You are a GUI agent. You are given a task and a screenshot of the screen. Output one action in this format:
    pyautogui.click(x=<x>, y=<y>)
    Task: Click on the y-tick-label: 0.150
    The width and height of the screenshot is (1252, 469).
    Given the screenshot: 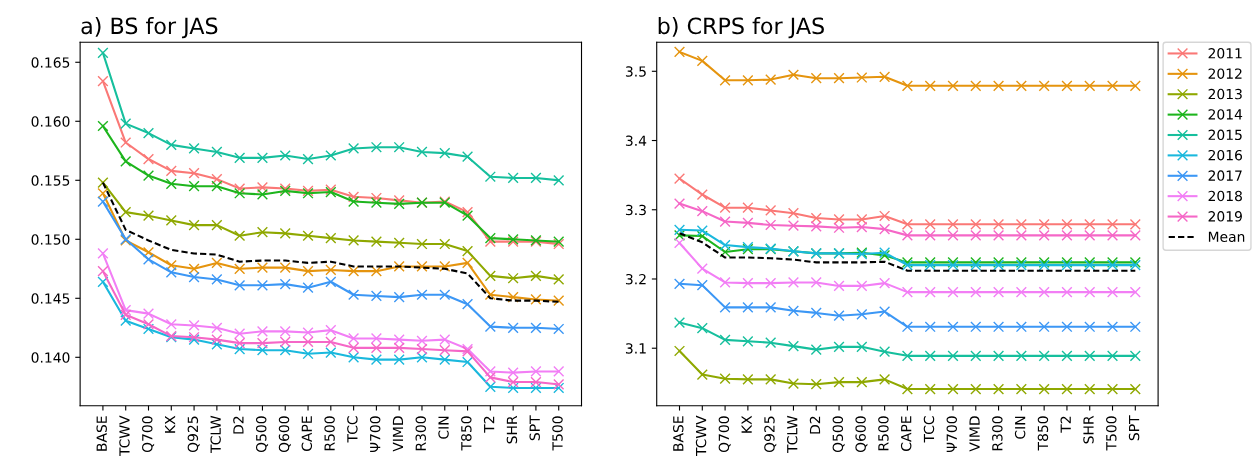 What is the action you would take?
    pyautogui.click(x=50, y=239)
    